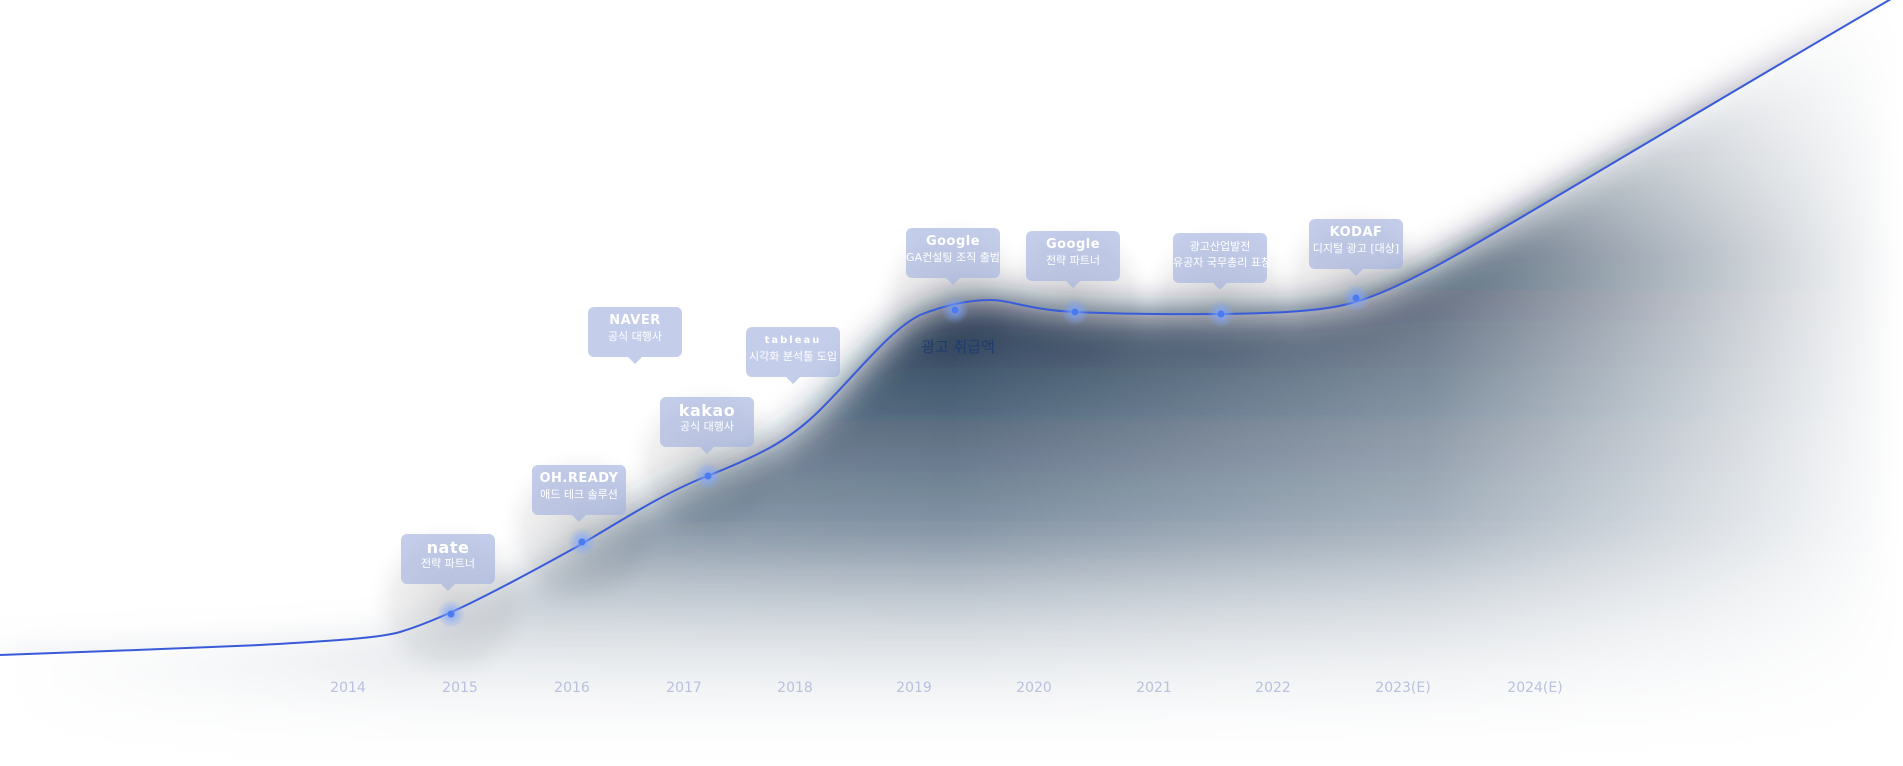  Describe the element at coordinates (958, 347) in the screenshot. I see `series-label: 광고 취급액` at that location.